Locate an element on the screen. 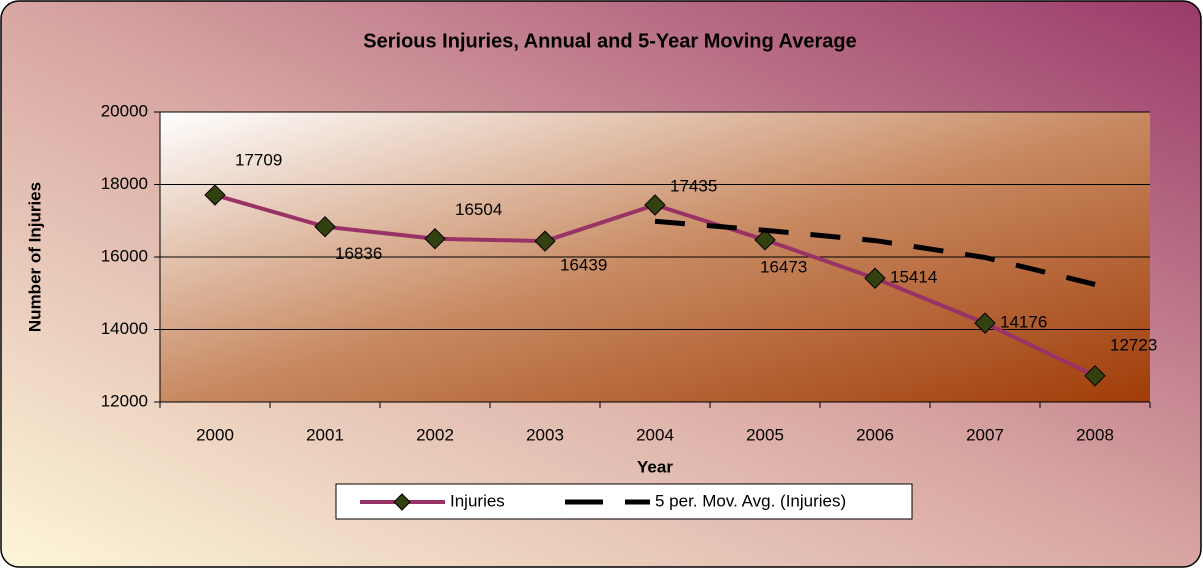 This screenshot has height=574, width=1203. x-tick-label: 2004 is located at coordinates (655, 434).